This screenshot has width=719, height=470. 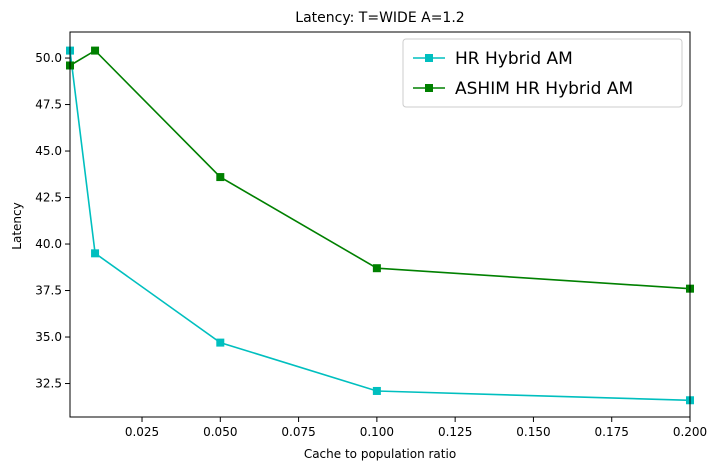 What do you see at coordinates (533, 432) in the screenshot?
I see `x-tick-label: 0.150` at bounding box center [533, 432].